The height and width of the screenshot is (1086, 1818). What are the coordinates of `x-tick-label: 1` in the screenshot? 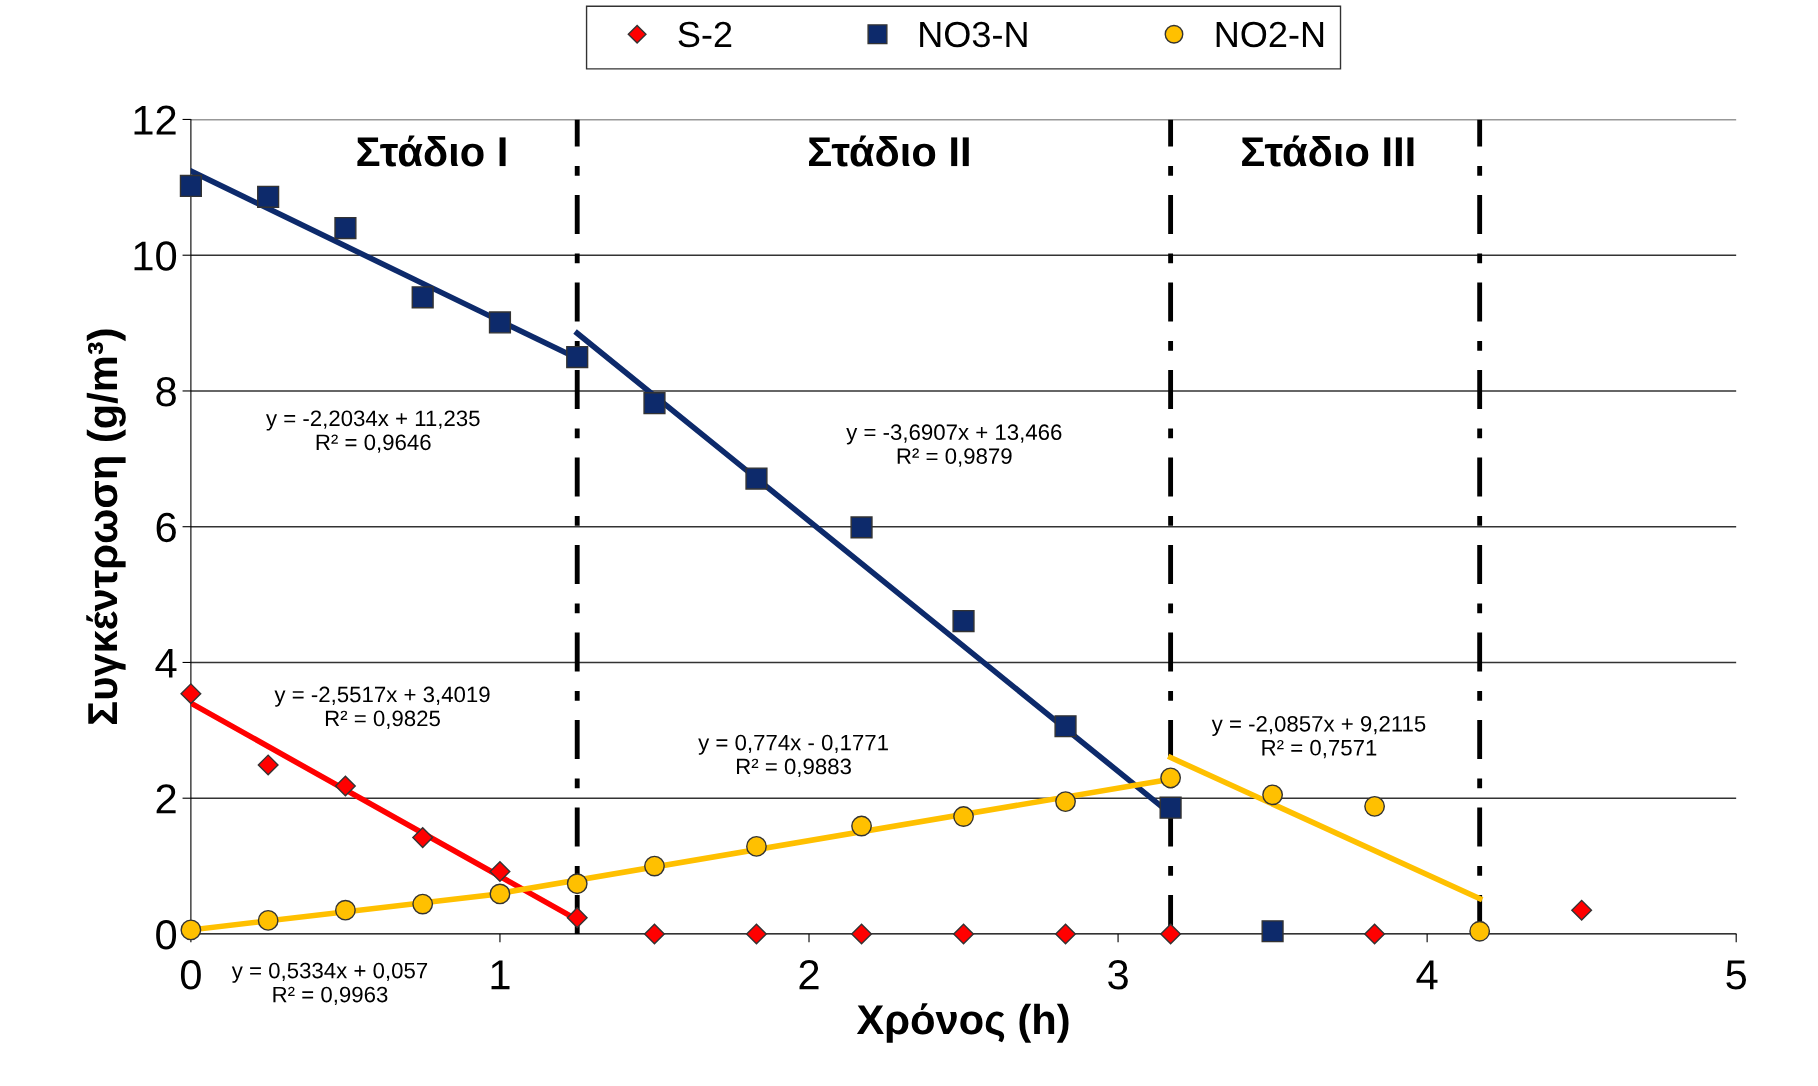 It's located at (500, 975).